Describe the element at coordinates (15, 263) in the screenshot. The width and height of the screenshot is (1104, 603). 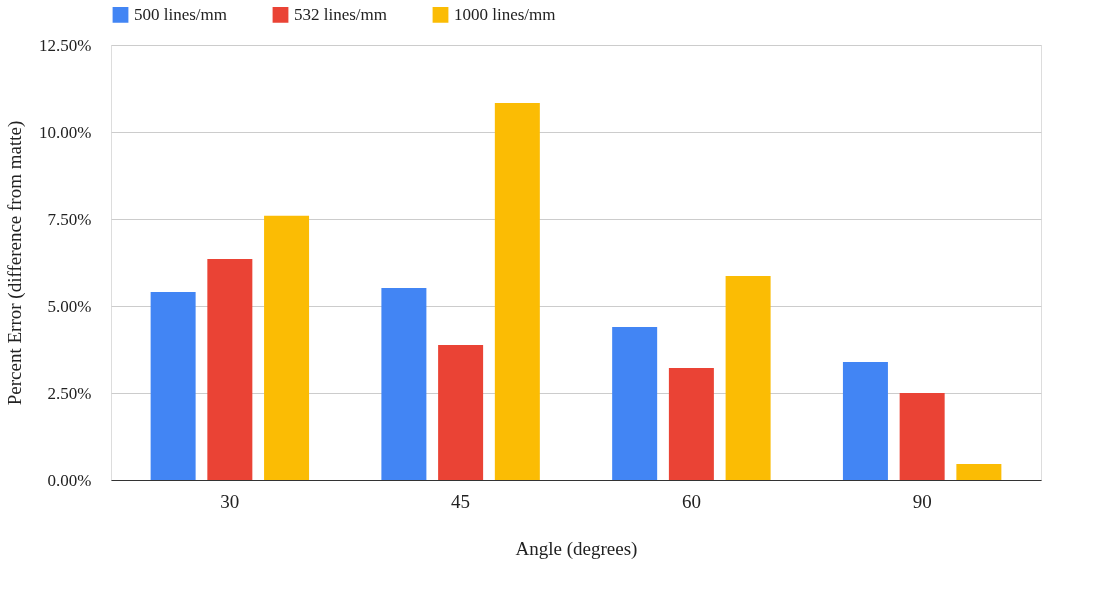
I see `y-axis-title: Percent Error (difference from matte)` at that location.